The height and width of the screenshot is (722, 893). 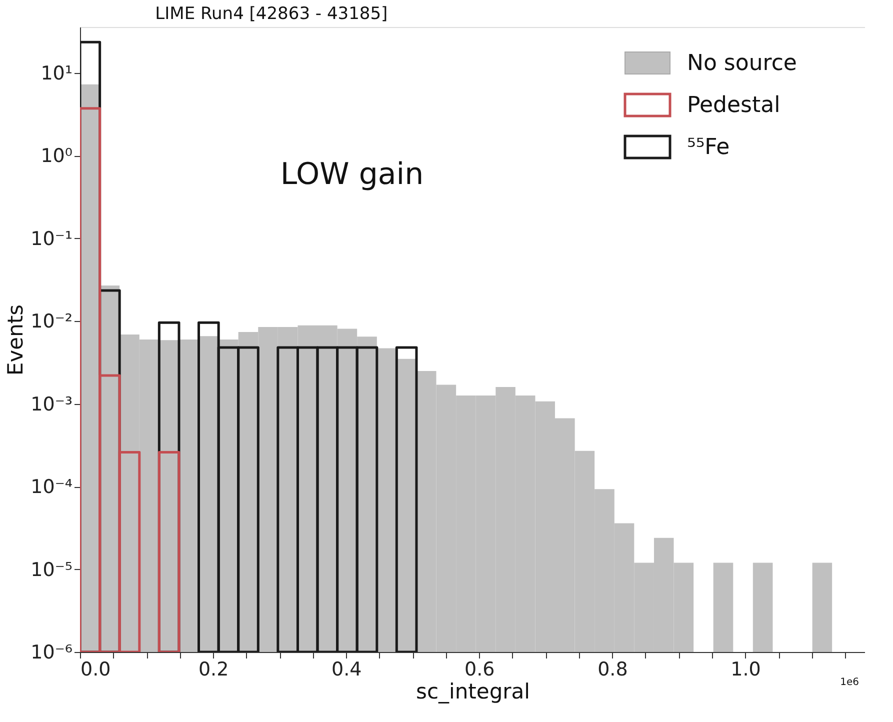 What do you see at coordinates (849, 682) in the screenshot?
I see `text: 1e6` at bounding box center [849, 682].